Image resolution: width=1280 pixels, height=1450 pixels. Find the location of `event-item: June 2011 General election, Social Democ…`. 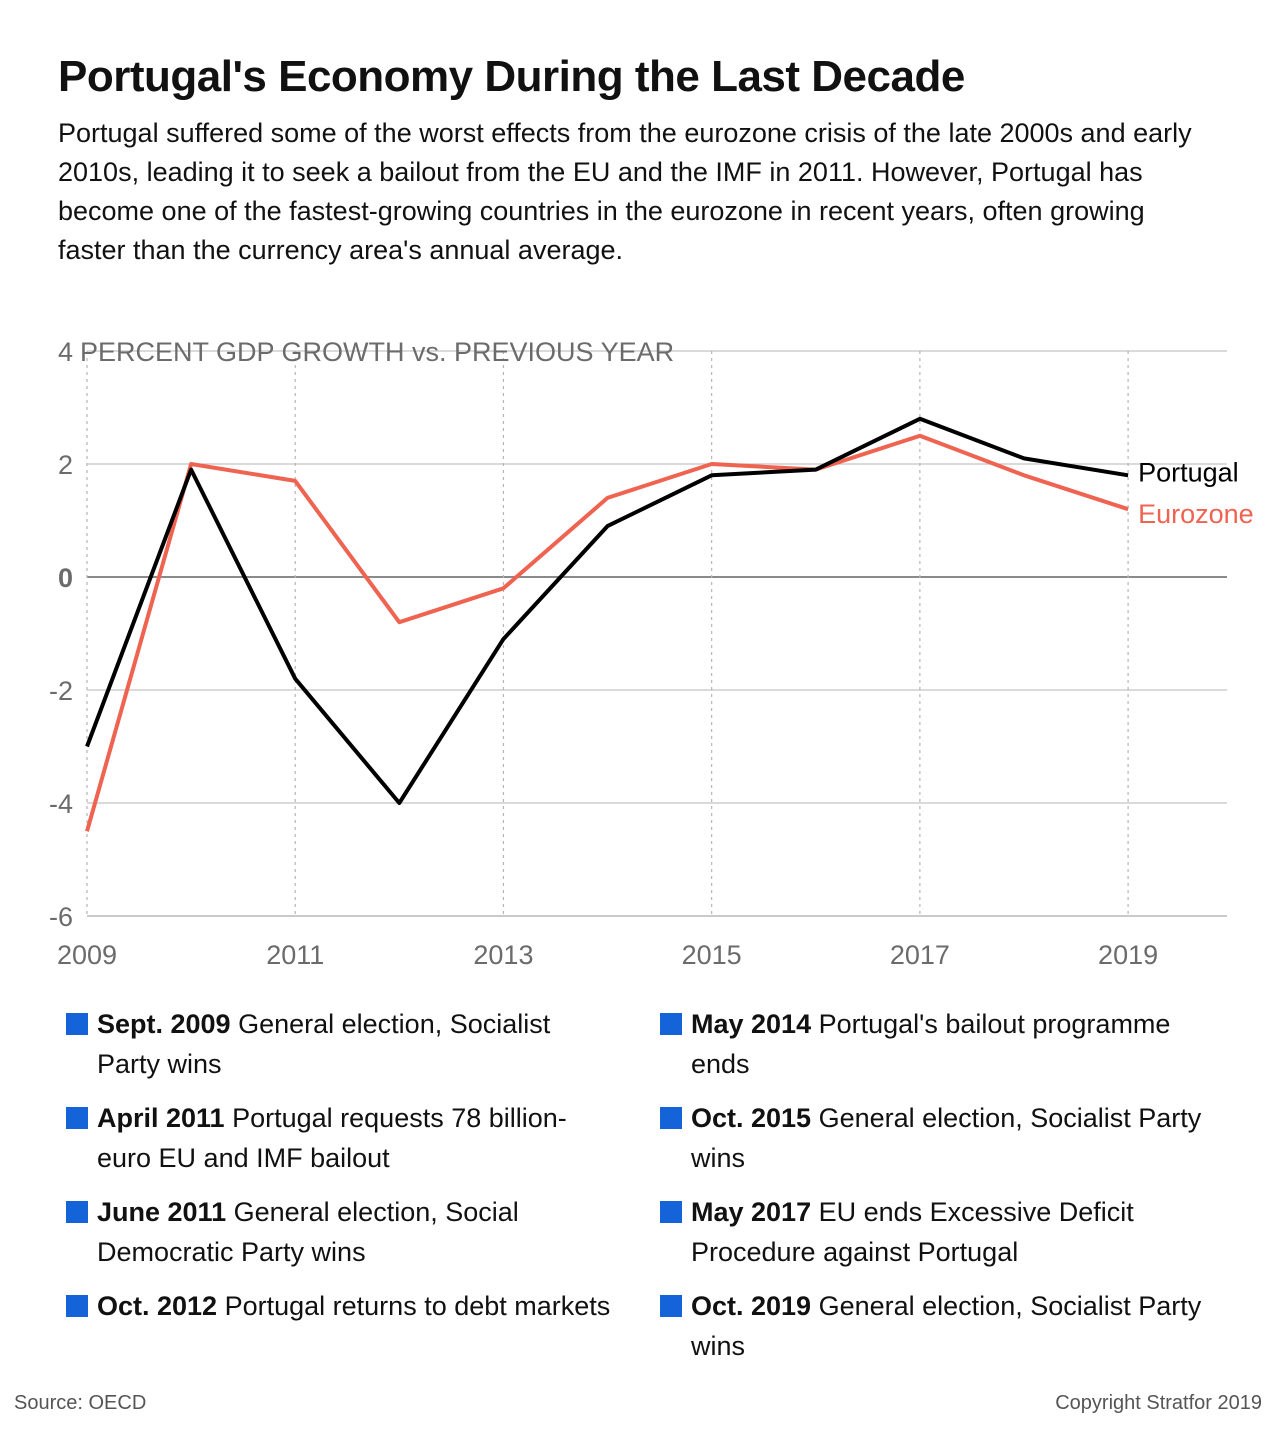

event-item: June 2011 General election, Social Democ… is located at coordinates (363, 1232).